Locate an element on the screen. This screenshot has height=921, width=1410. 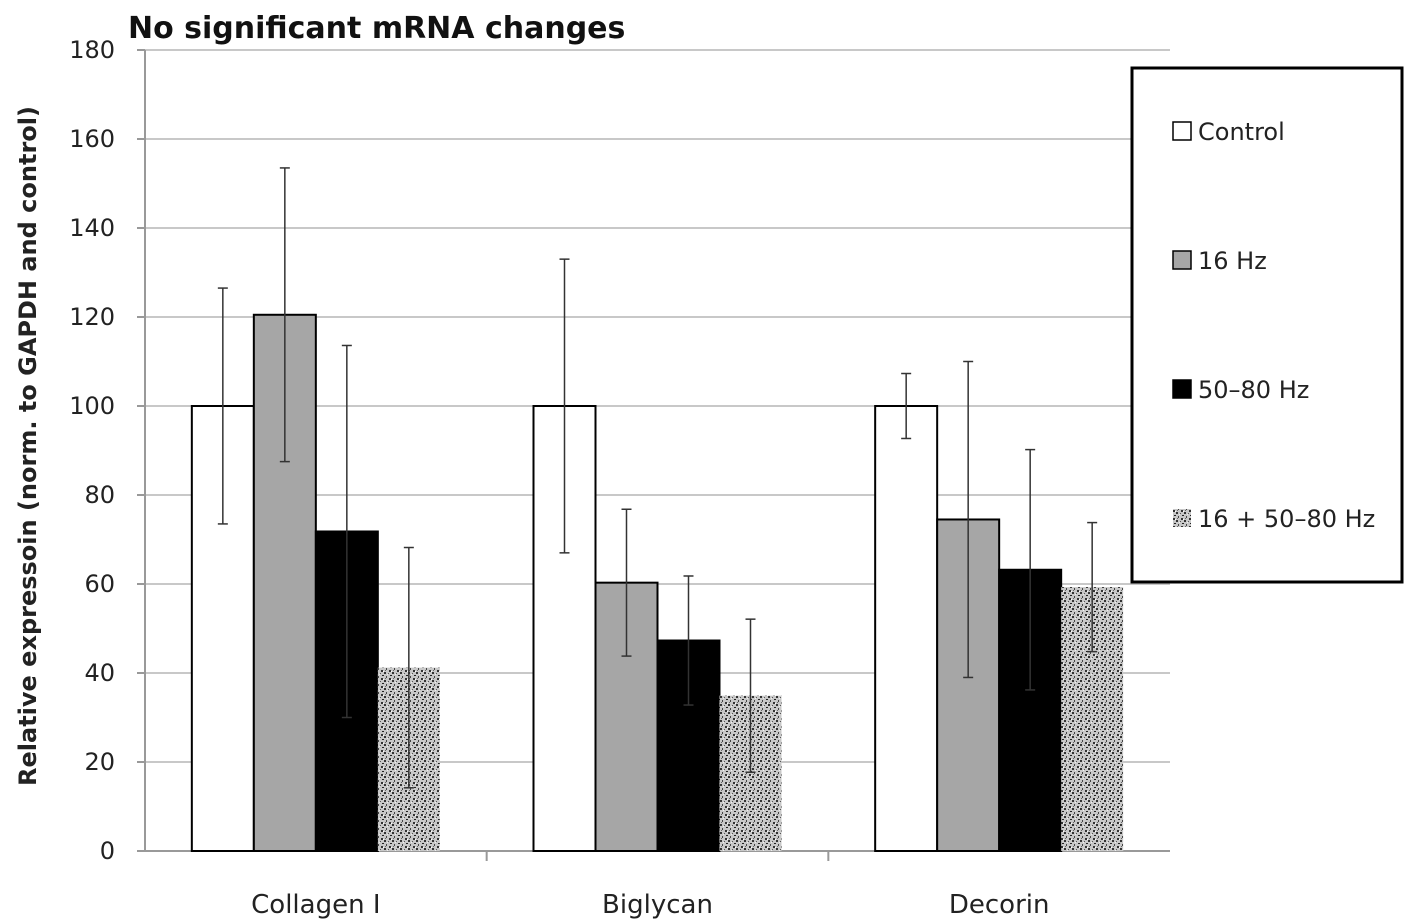
chart-title: No significant mRNA changes is located at coordinates (376, 28).